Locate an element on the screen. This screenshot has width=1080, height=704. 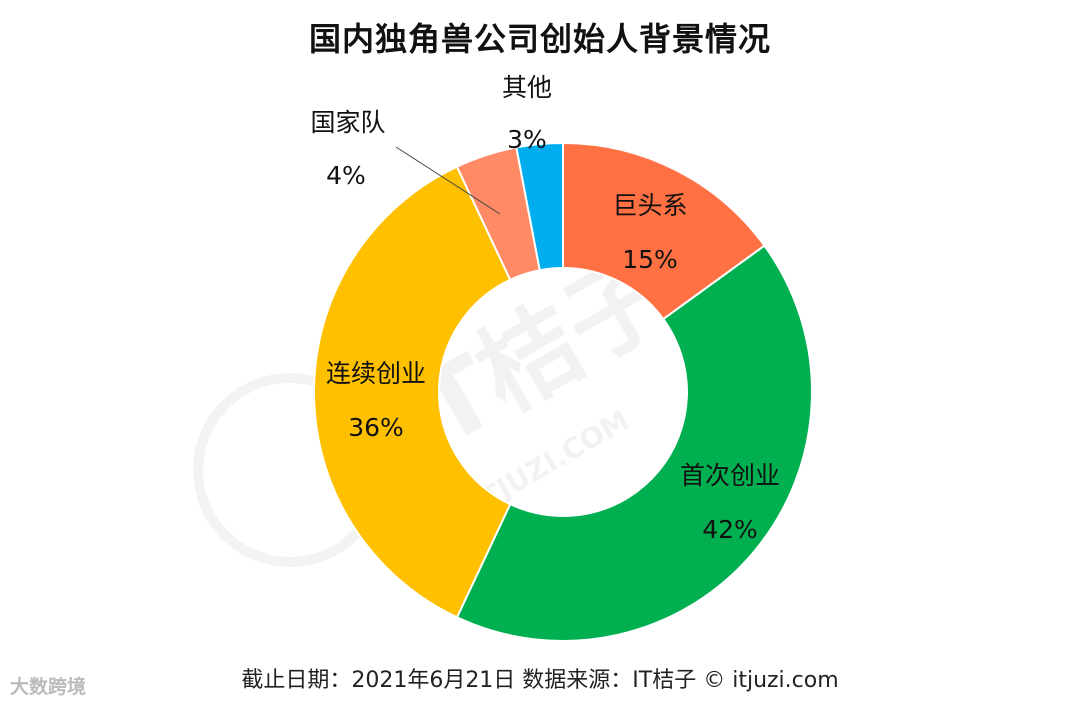
slice-label-giant: 巨头系 is located at coordinates (649, 205).